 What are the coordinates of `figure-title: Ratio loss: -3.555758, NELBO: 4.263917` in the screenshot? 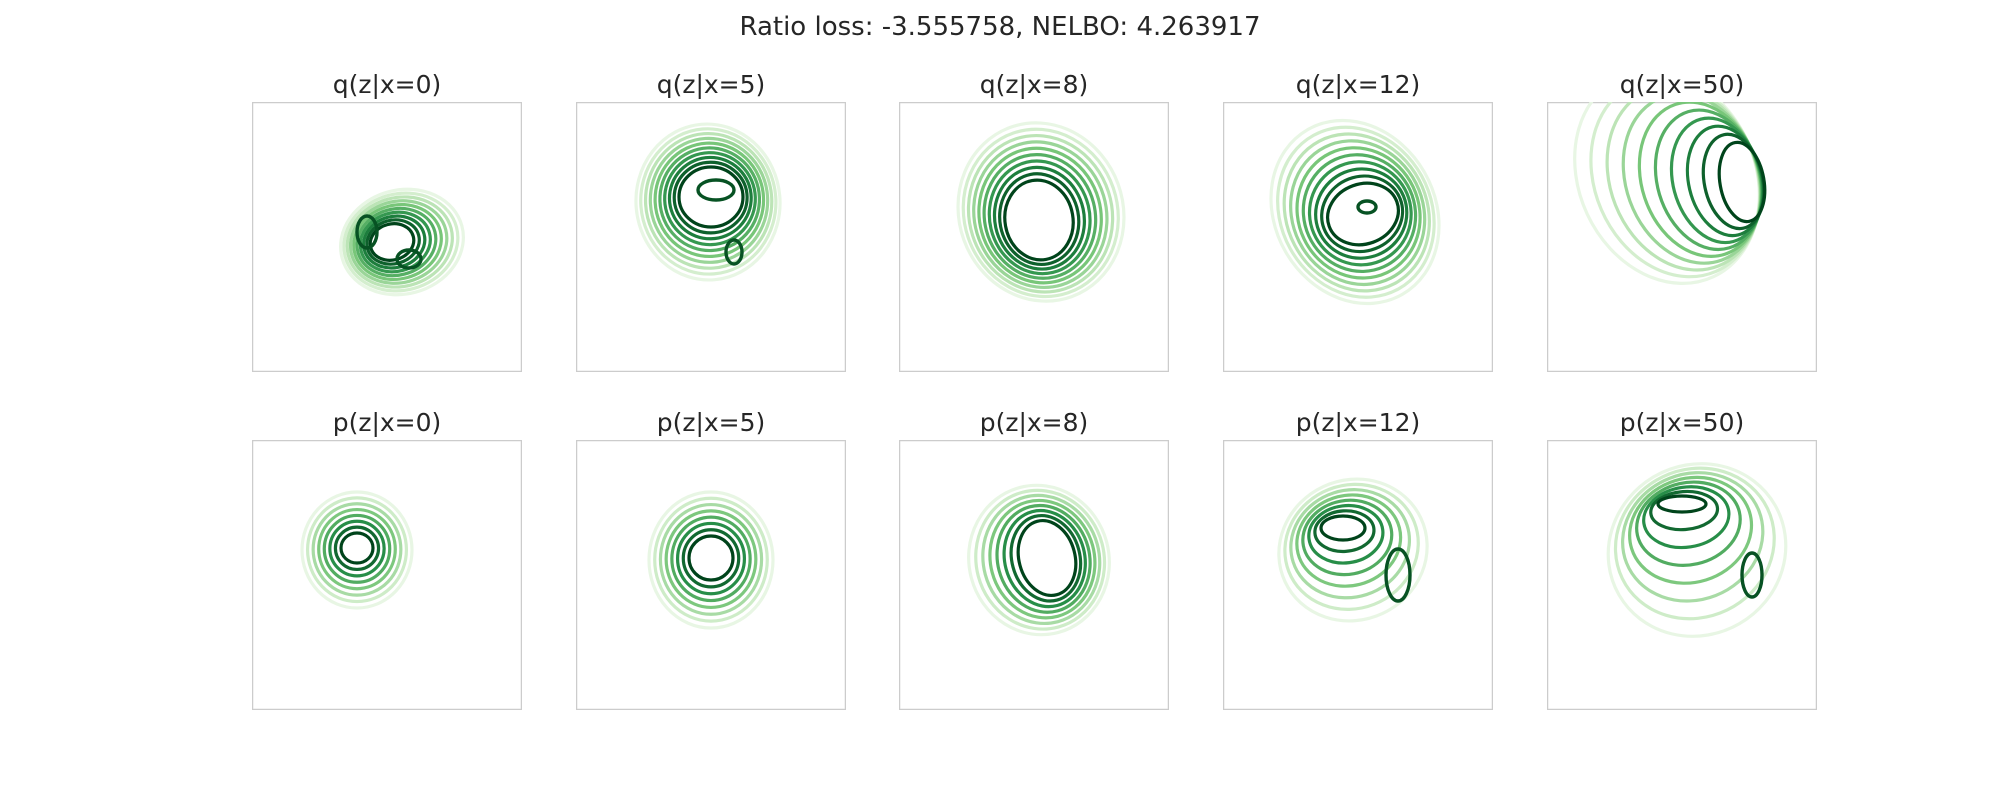 It's located at (1000, 27).